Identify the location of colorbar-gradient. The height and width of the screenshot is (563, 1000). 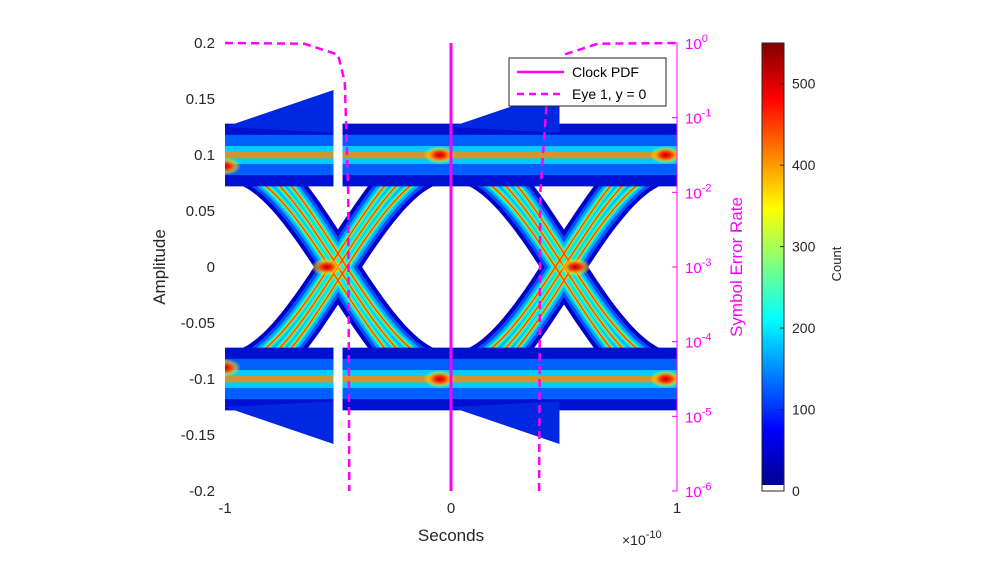
(773, 264).